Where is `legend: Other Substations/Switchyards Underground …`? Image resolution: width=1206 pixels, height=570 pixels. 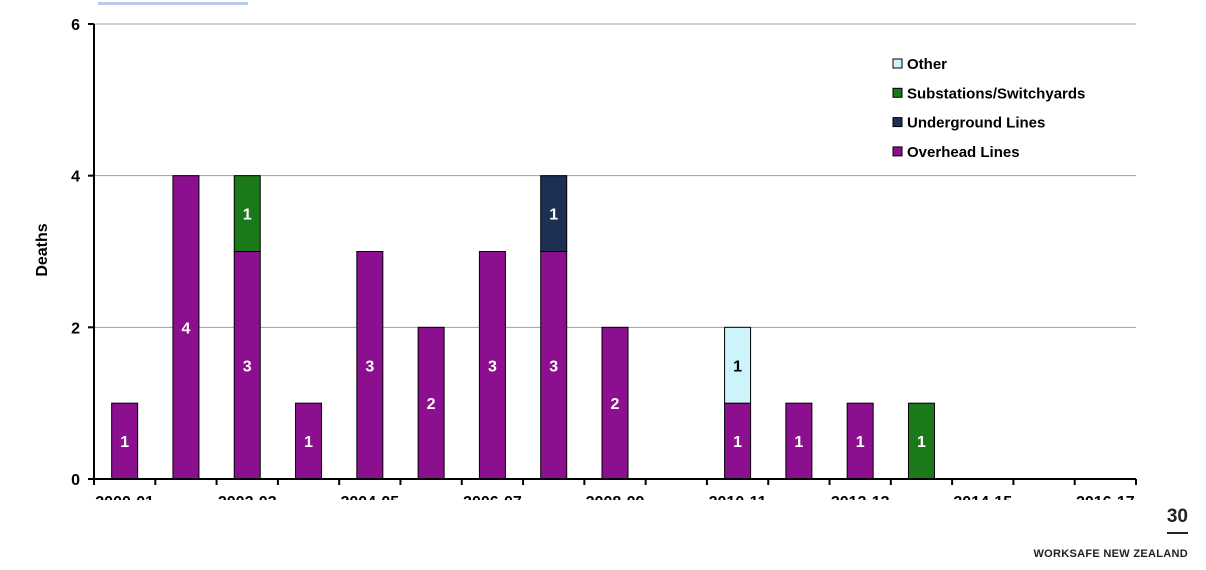 legend: Other Substations/Switchyards Underground … is located at coordinates (988, 108).